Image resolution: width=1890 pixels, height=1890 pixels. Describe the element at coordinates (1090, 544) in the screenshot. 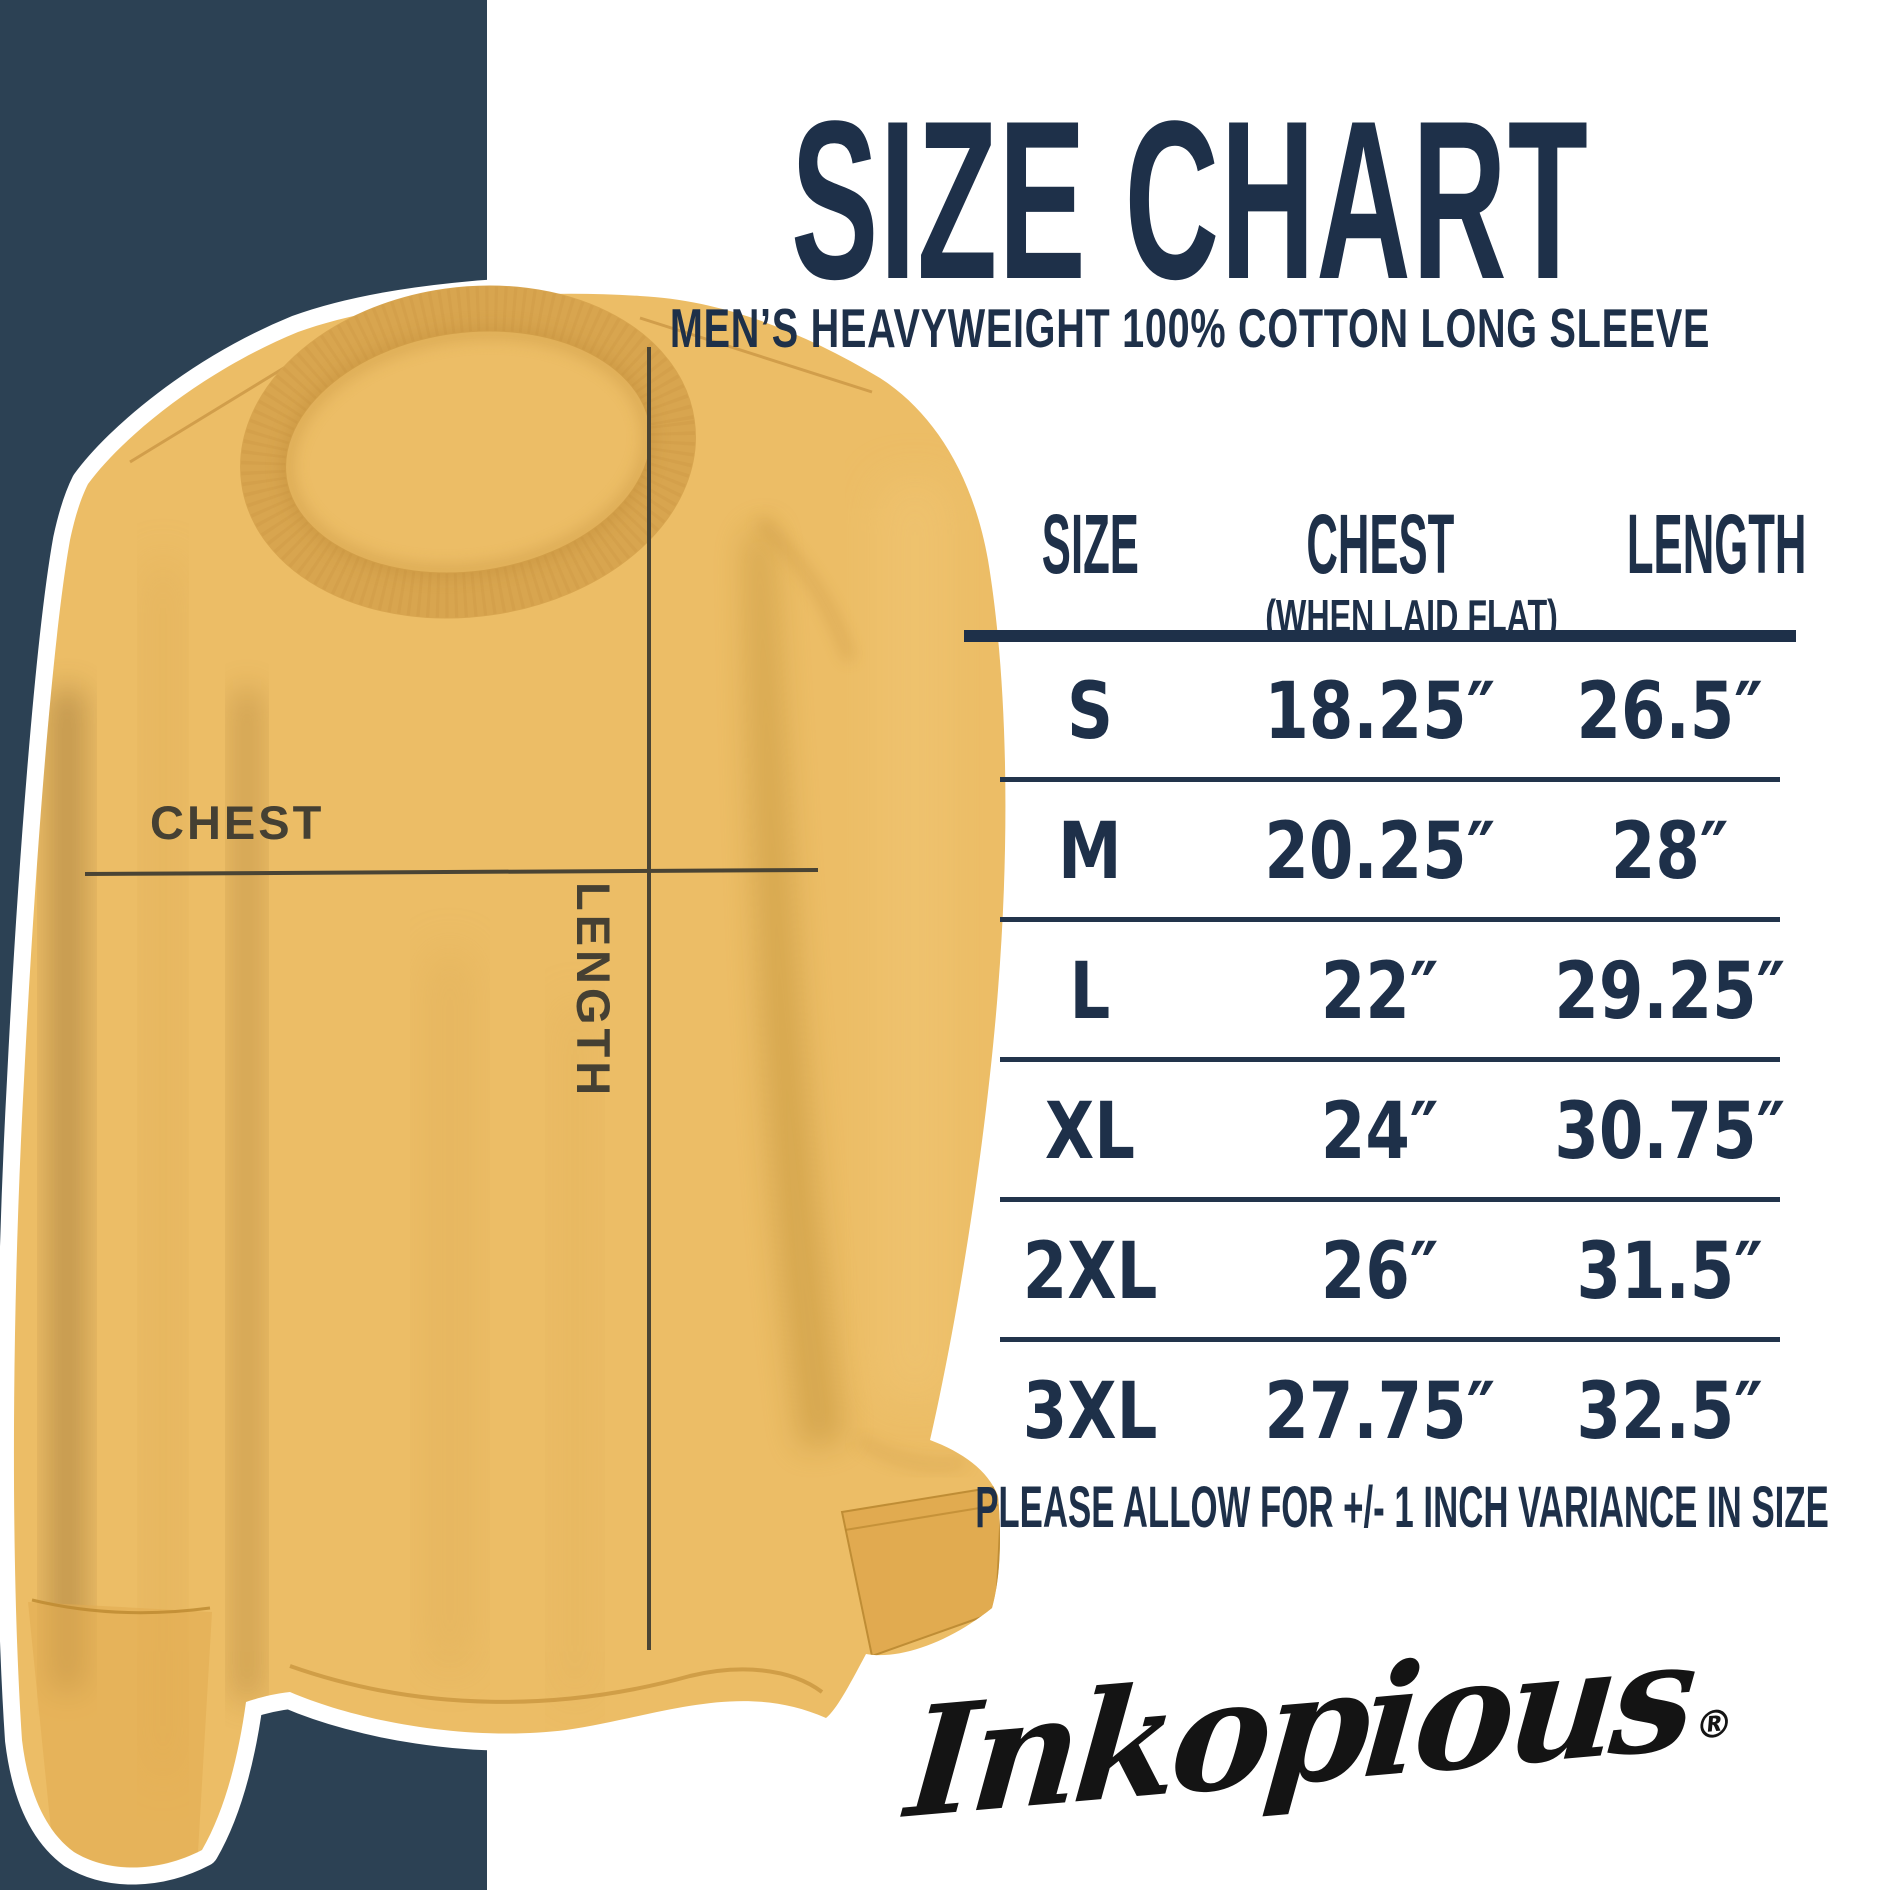

I see `header-size-label: SIZE` at that location.